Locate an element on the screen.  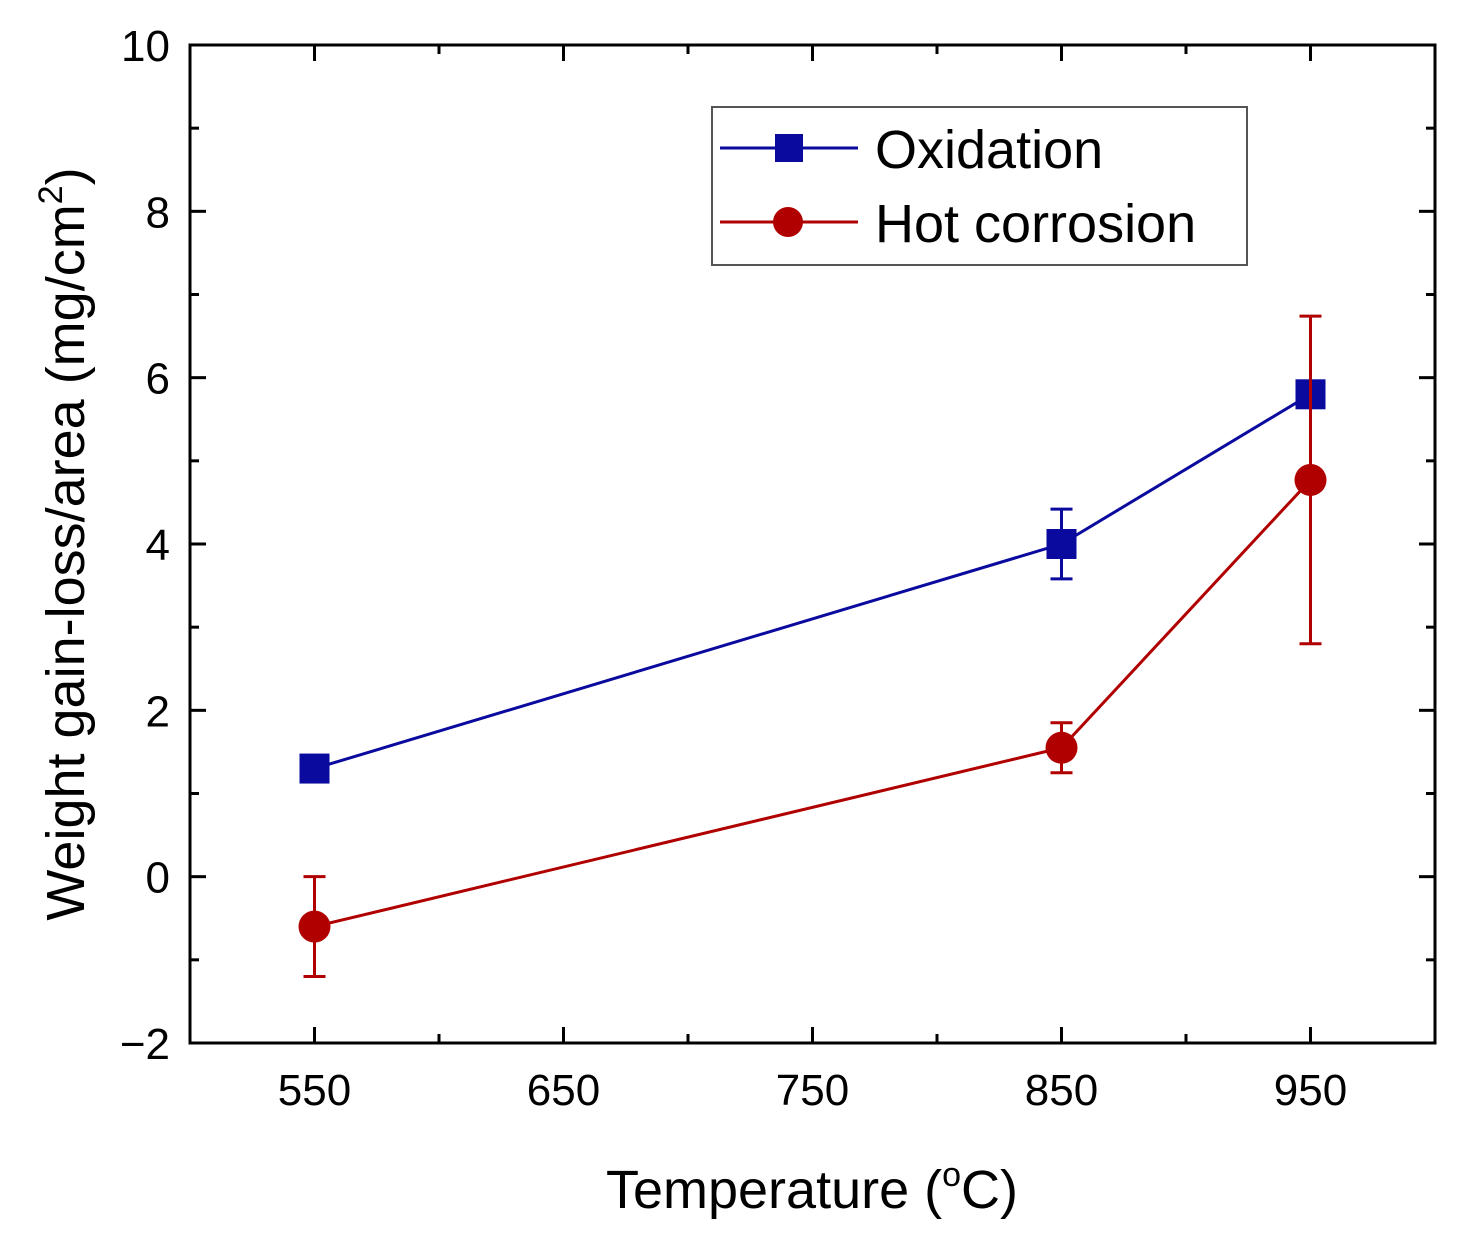
x-tick-label: 850 is located at coordinates (1061, 1090).